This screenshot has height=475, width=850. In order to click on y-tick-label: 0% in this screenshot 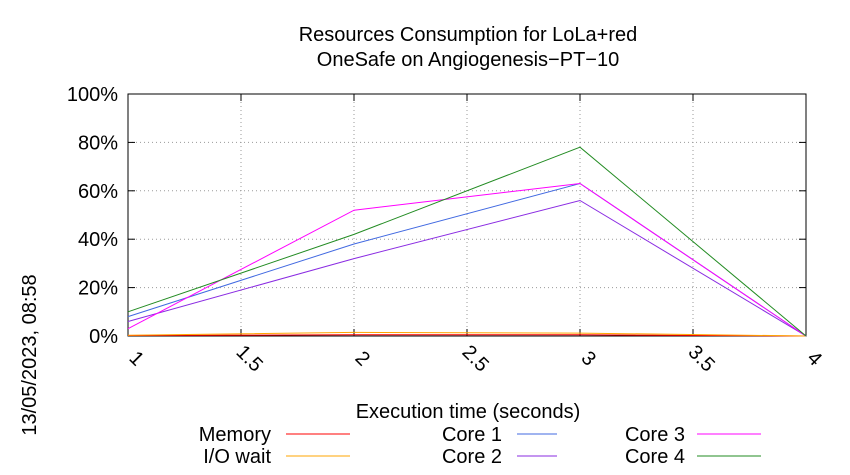, I will do `click(103, 337)`.